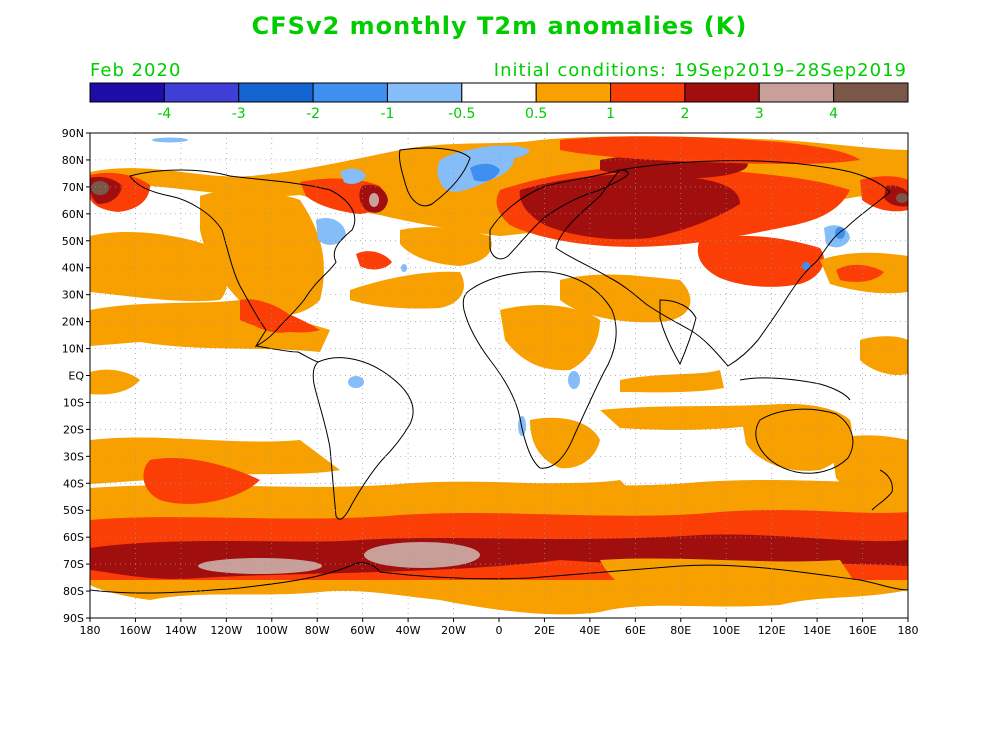  Describe the element at coordinates (262, 253) in the screenshot. I see `north-america-orange` at that location.